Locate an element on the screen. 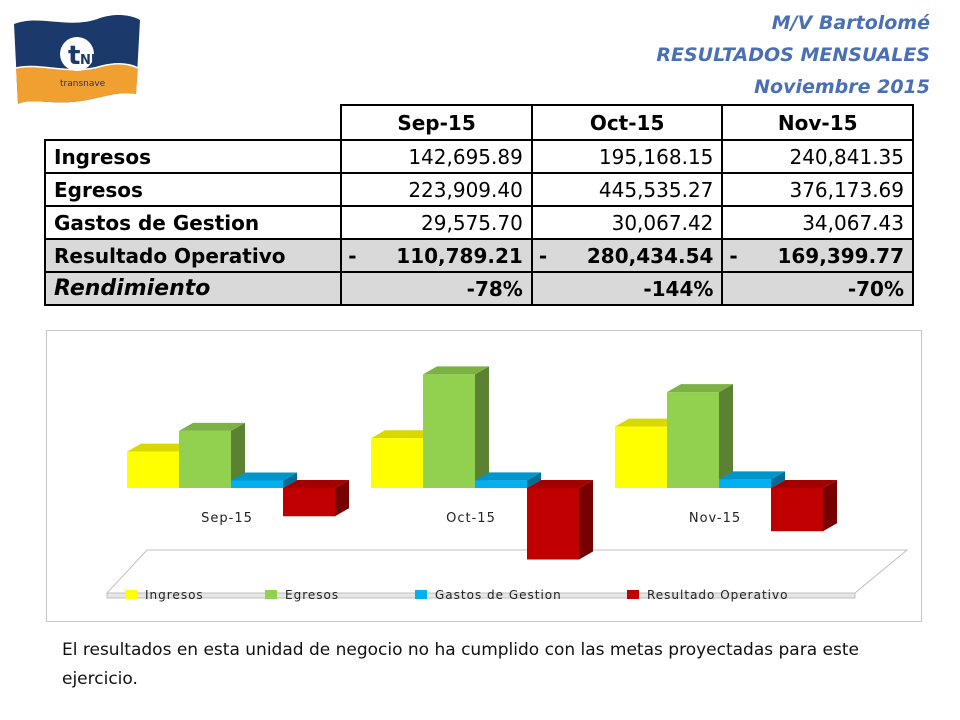  bar-resultado-operativo-oct-15-top is located at coordinates (560, 484).